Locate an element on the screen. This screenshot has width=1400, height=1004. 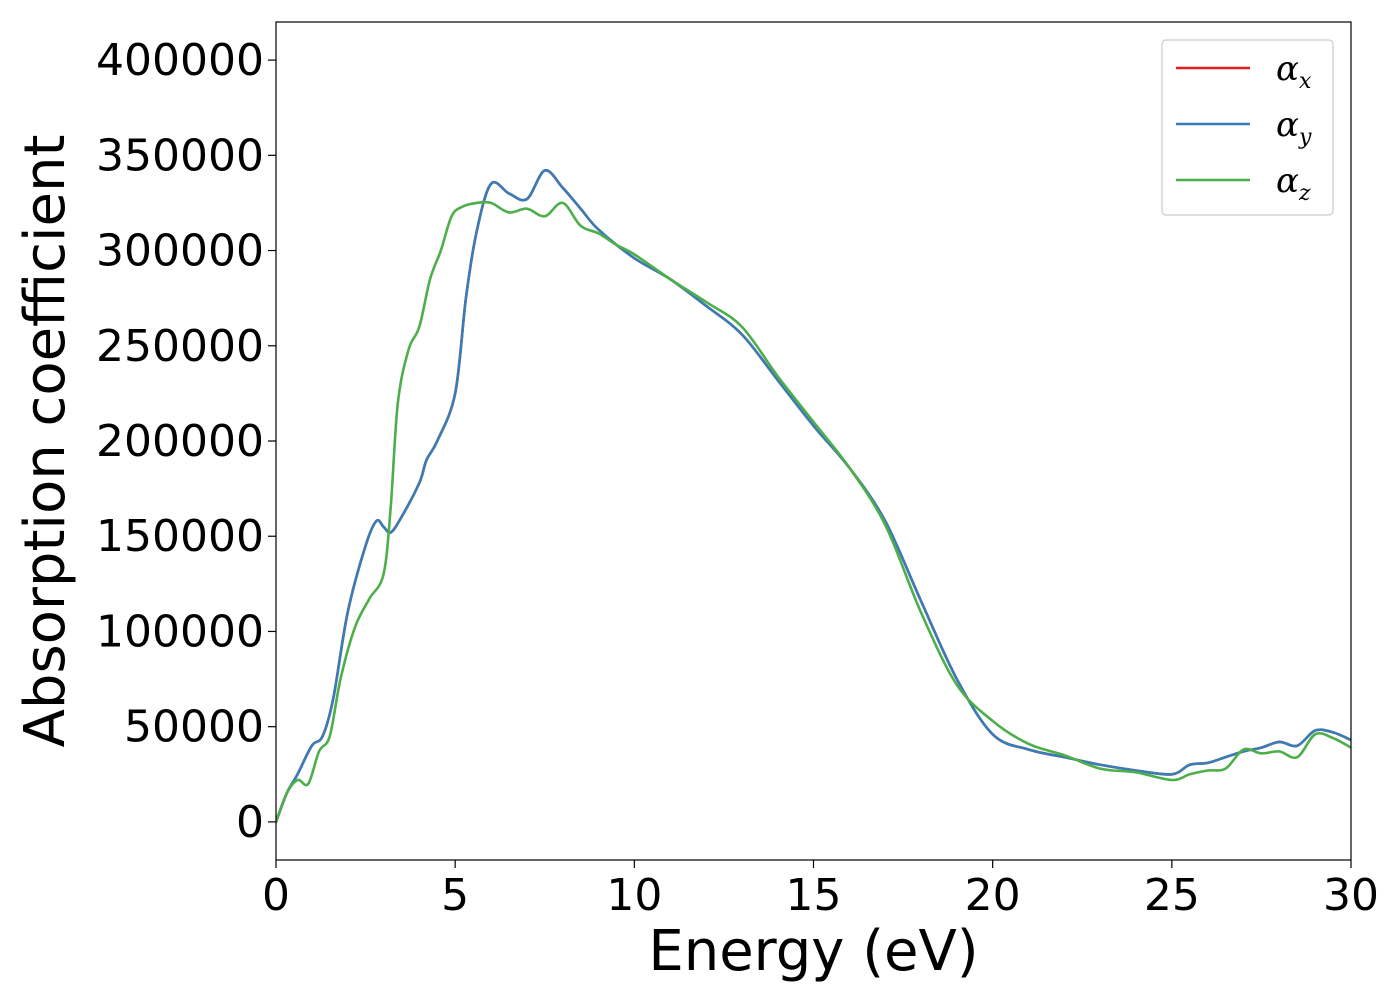
y-tick-label: 250000 is located at coordinates (180, 346).